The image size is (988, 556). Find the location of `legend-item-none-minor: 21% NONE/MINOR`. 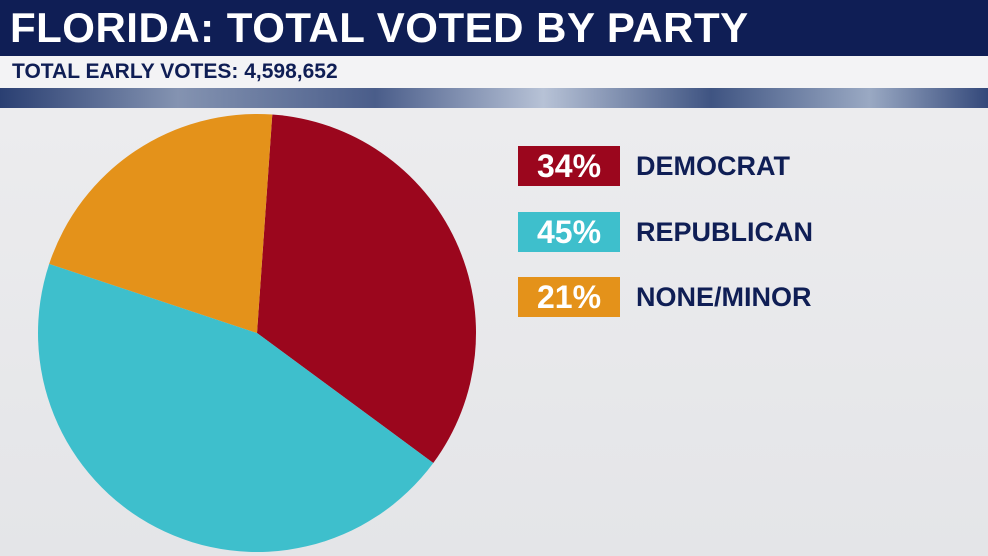

legend-item-none-minor: 21% NONE/MINOR is located at coordinates (698, 297).